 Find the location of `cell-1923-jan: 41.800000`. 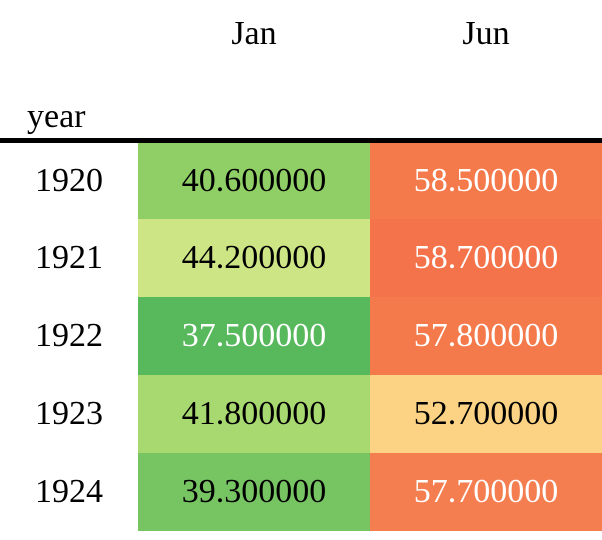

cell-1923-jan: 41.800000 is located at coordinates (254, 413).